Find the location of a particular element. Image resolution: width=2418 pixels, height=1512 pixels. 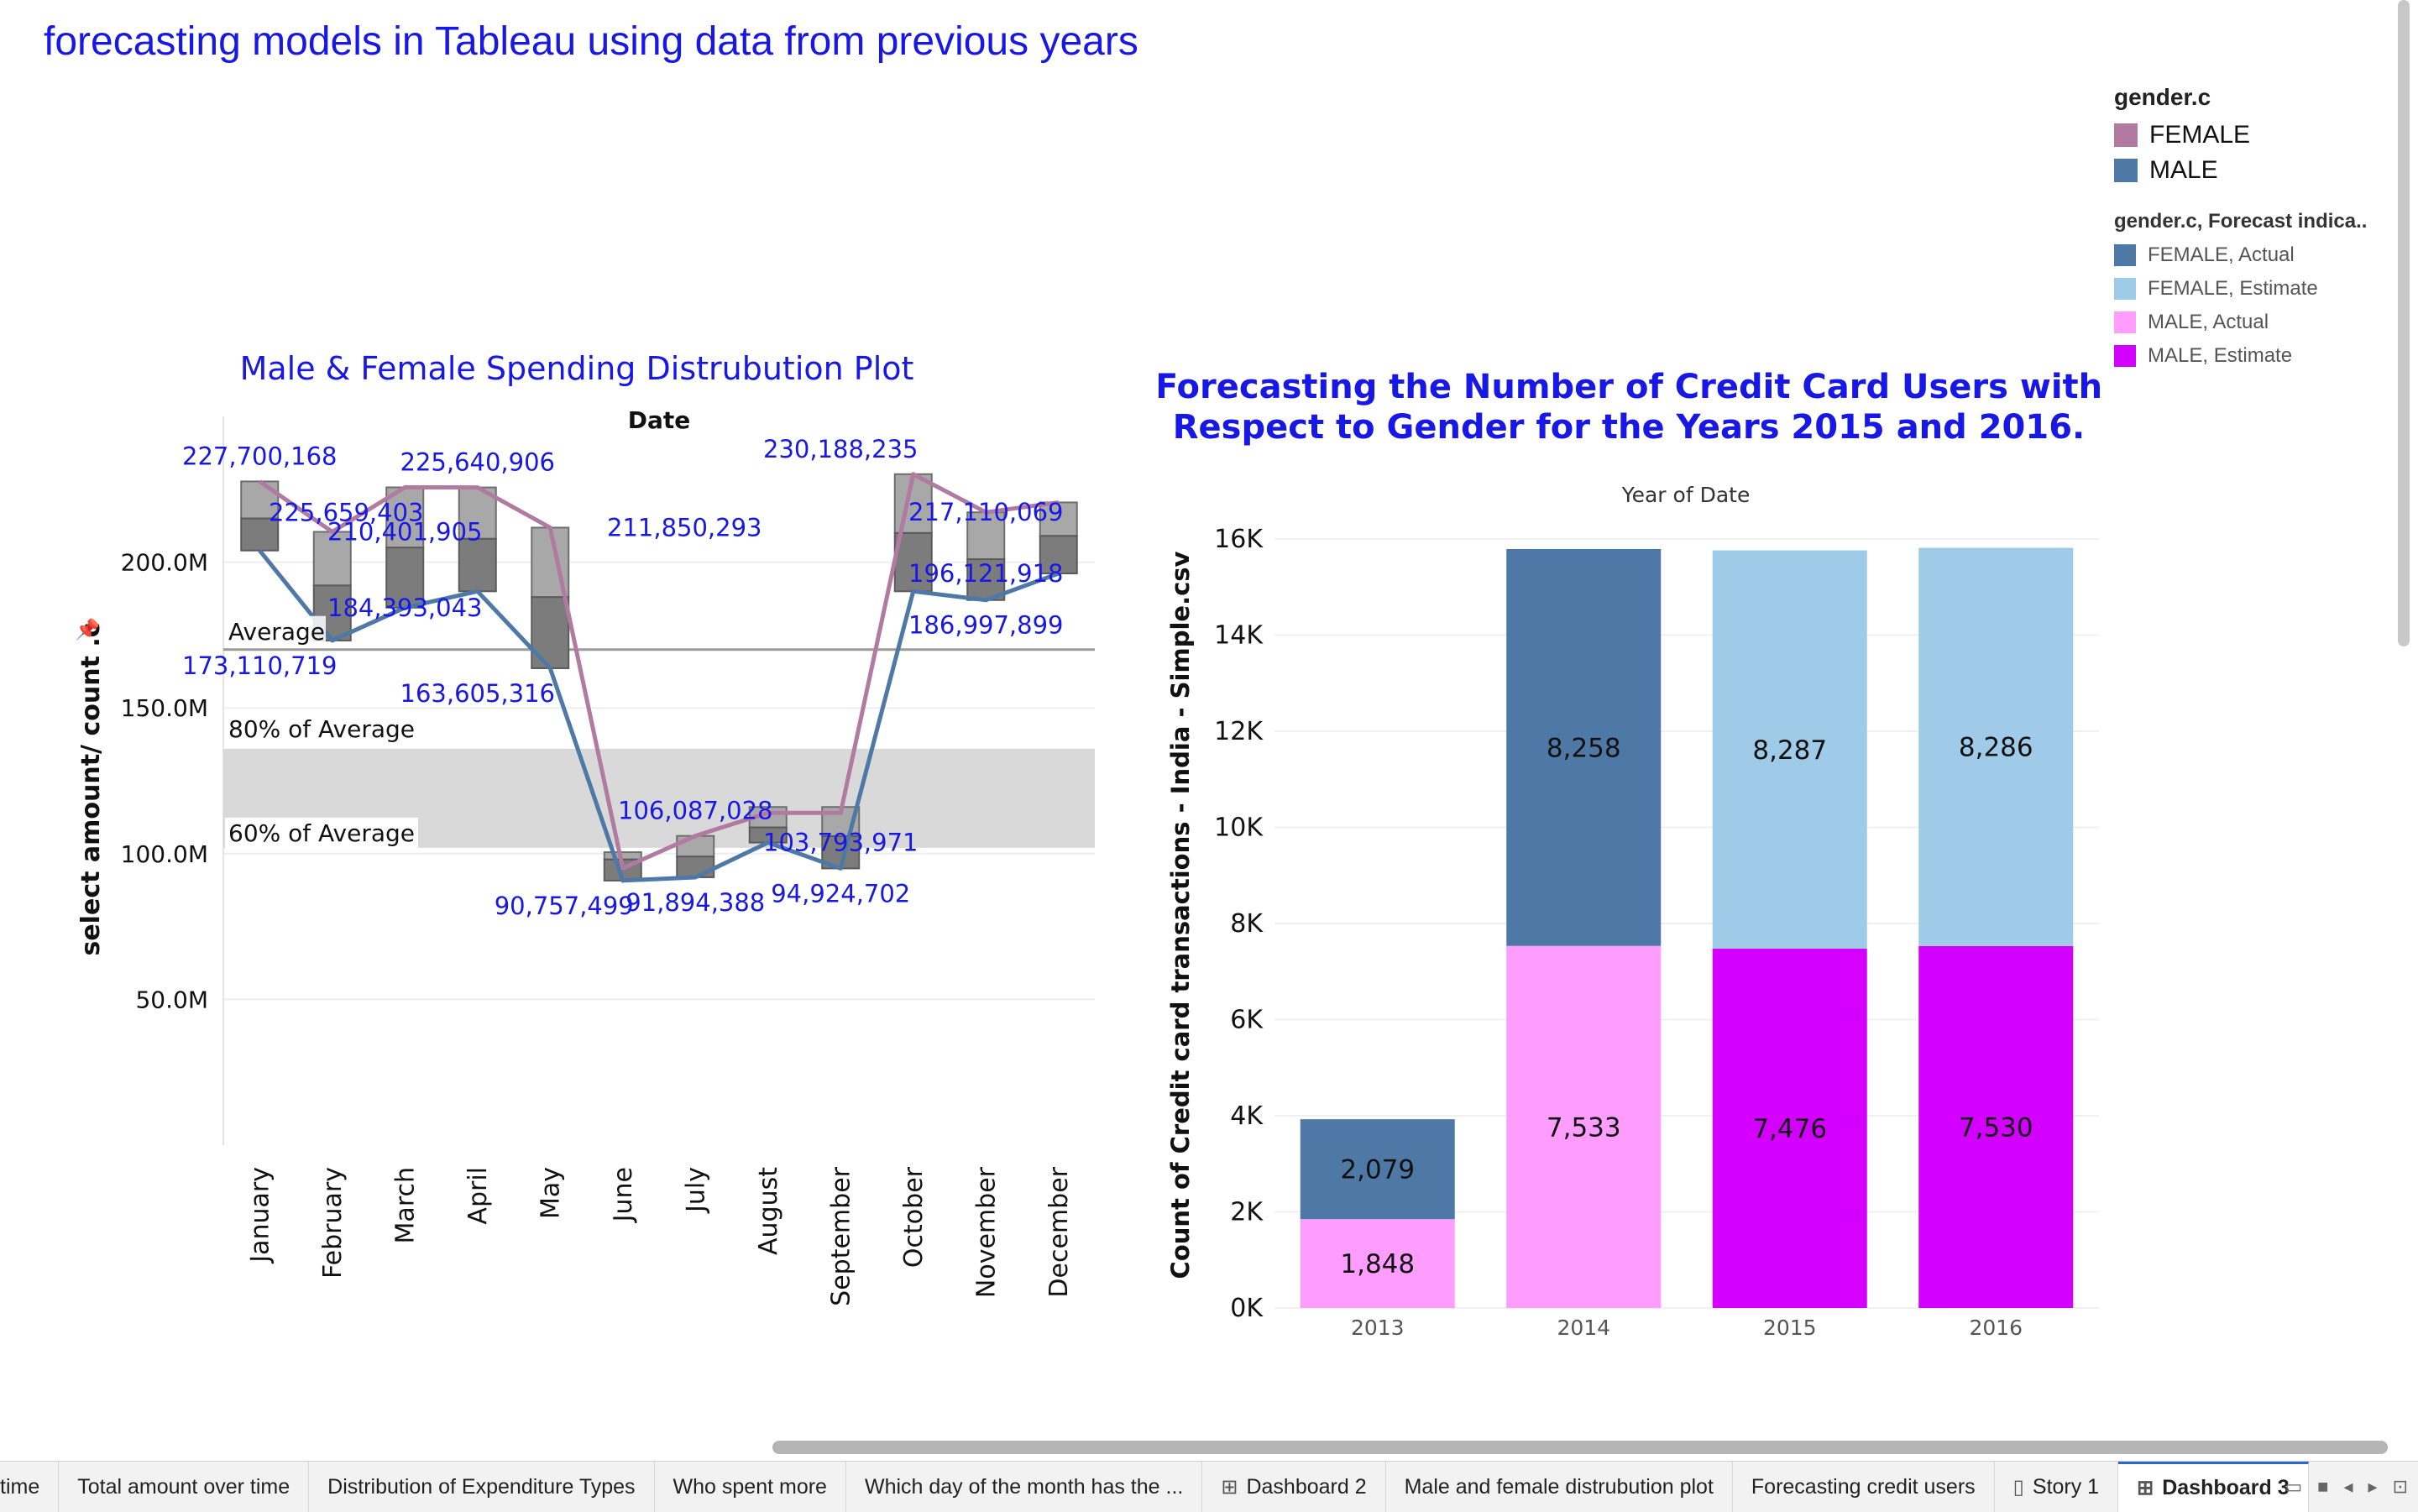

sheet-tab: Male and female distrubution plot is located at coordinates (1559, 1487).